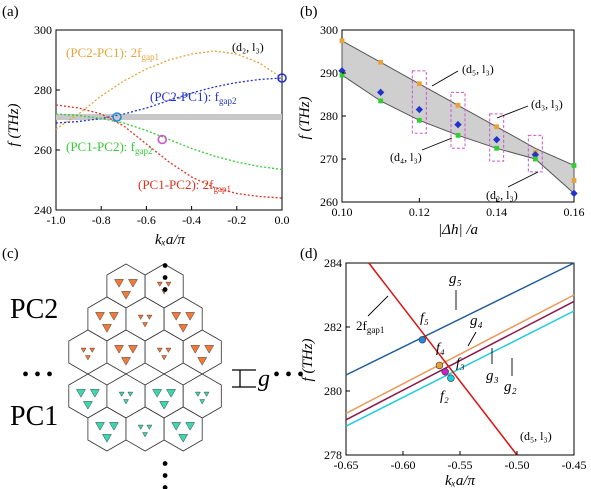  I want to click on panel-d-xlabel: kₓa/π, so click(460, 481).